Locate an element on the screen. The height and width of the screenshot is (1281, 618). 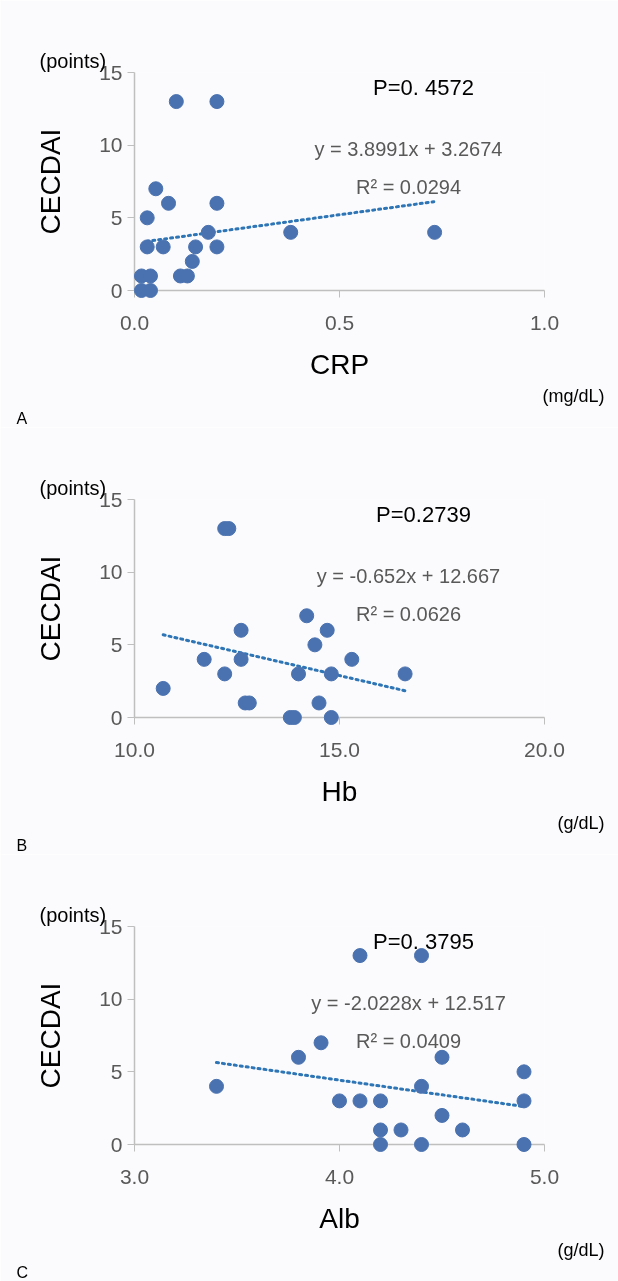
text: (mg/dL) is located at coordinates (573, 395).